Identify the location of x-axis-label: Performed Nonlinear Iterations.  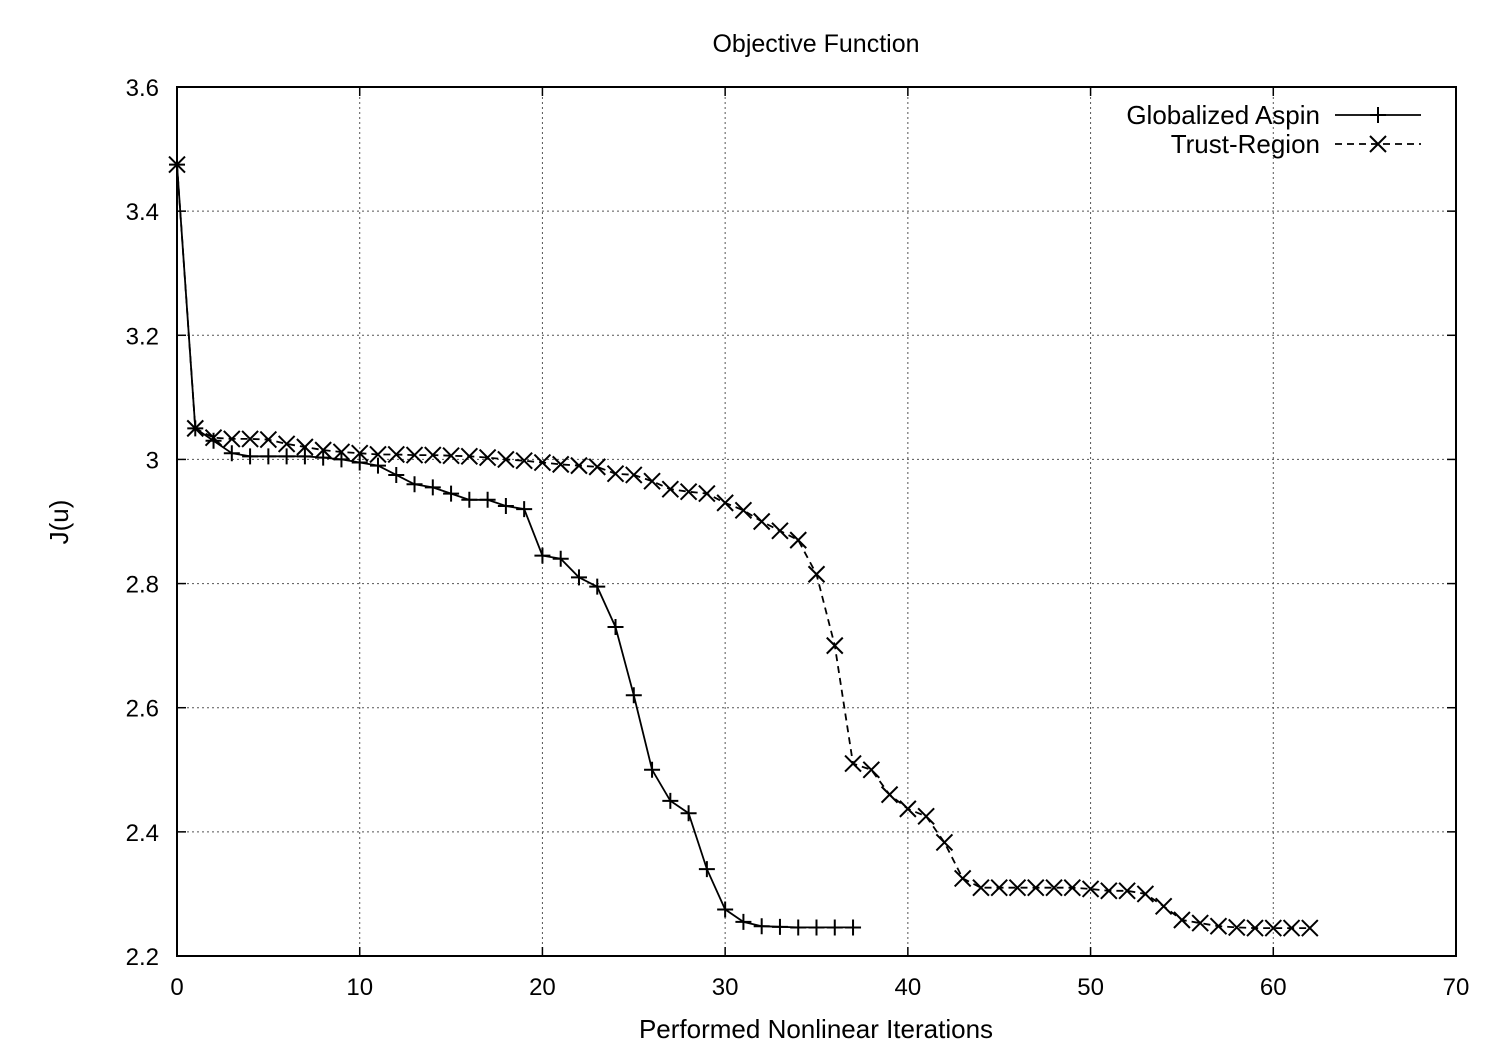
(816, 1029).